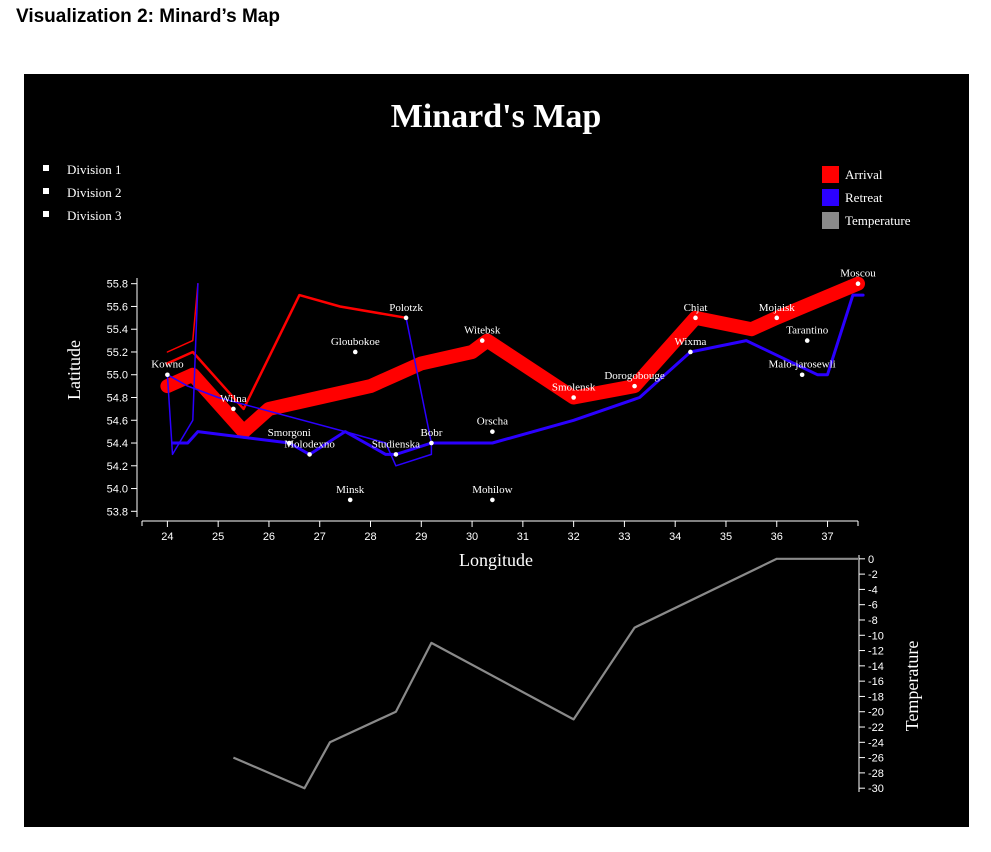 This screenshot has height=852, width=991. I want to click on city-label: Orscha, so click(492, 422).